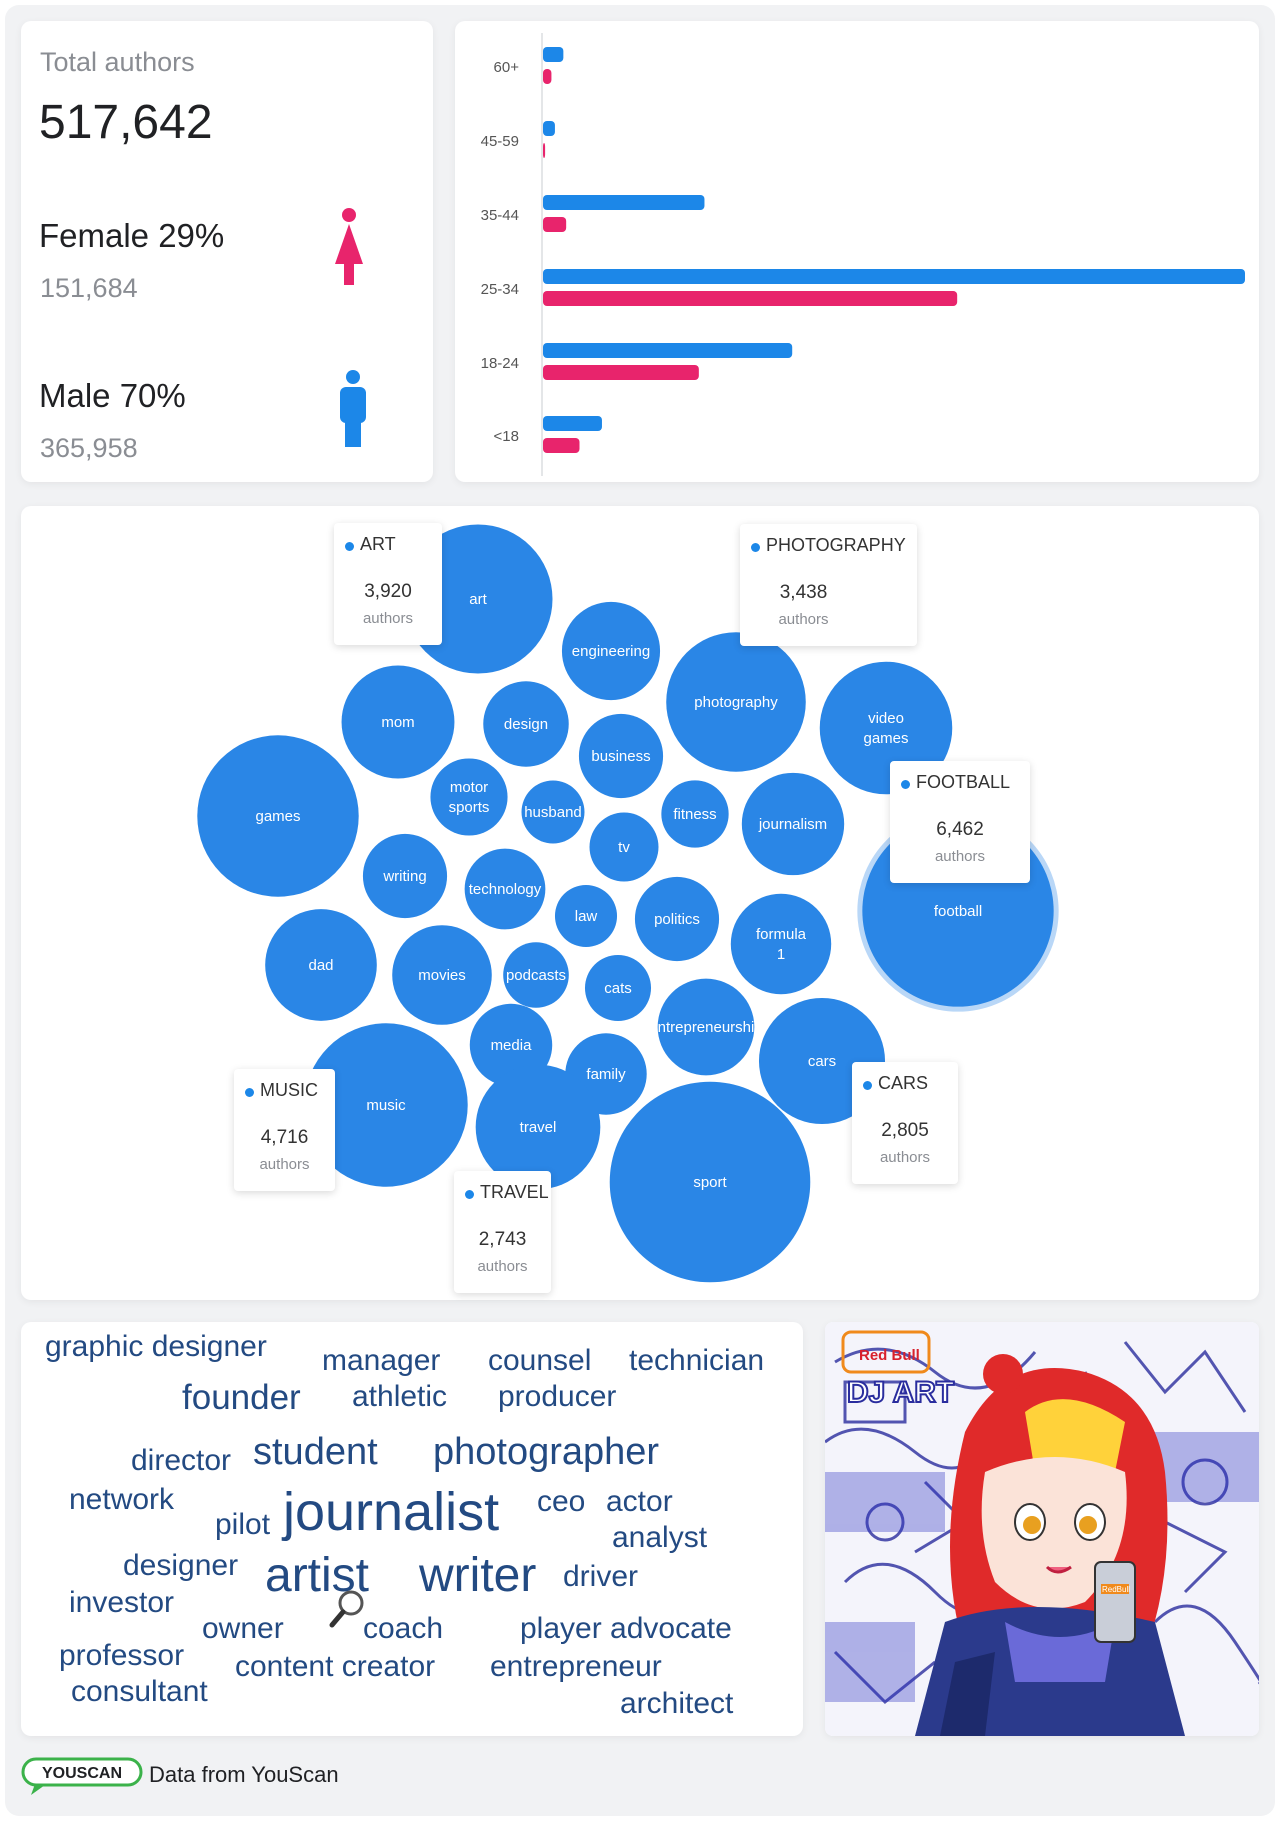 Image resolution: width=1280 pixels, height=1821 pixels. I want to click on age-tick-label: 18-24, so click(500, 363).